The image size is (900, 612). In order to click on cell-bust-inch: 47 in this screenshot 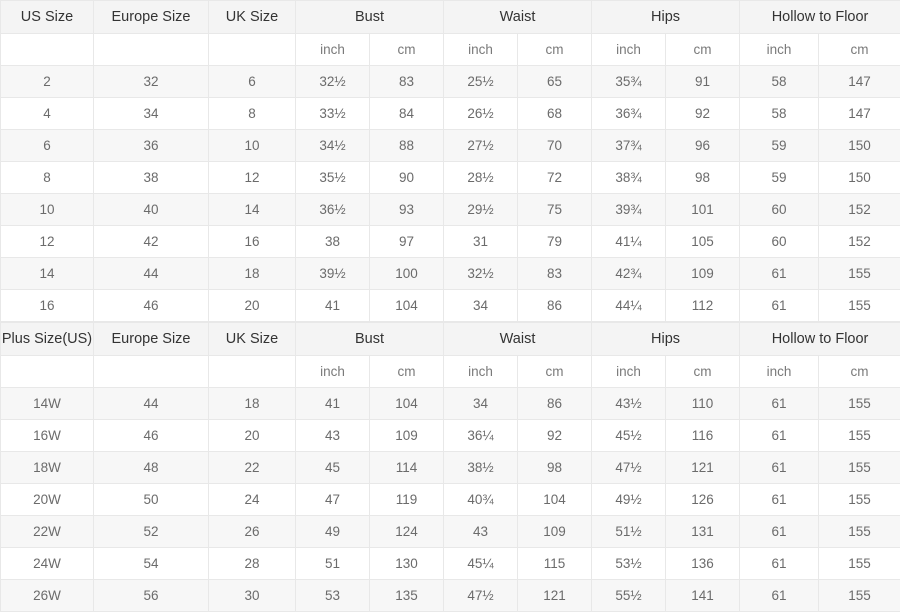, I will do `click(333, 500)`.